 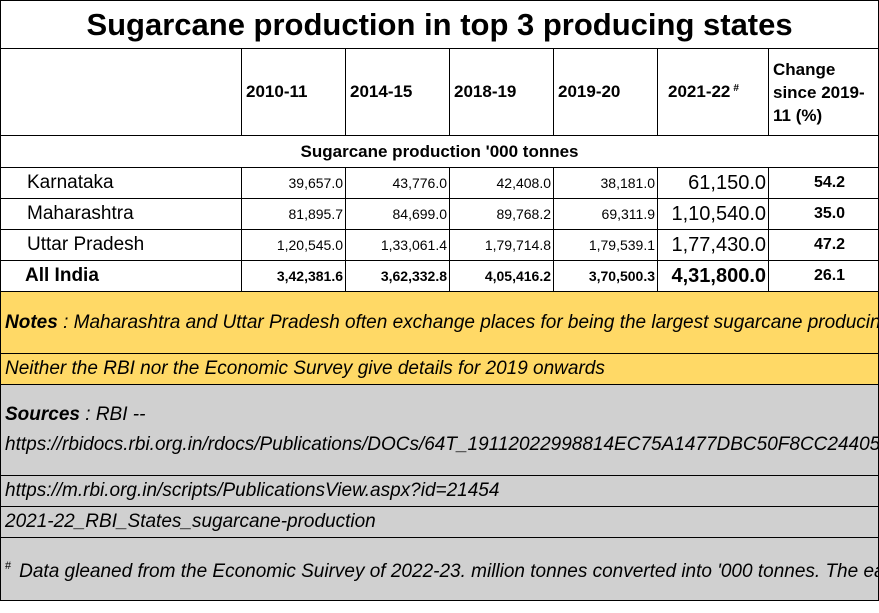 What do you see at coordinates (31, 322) in the screenshot?
I see `notes-label: Notes` at bounding box center [31, 322].